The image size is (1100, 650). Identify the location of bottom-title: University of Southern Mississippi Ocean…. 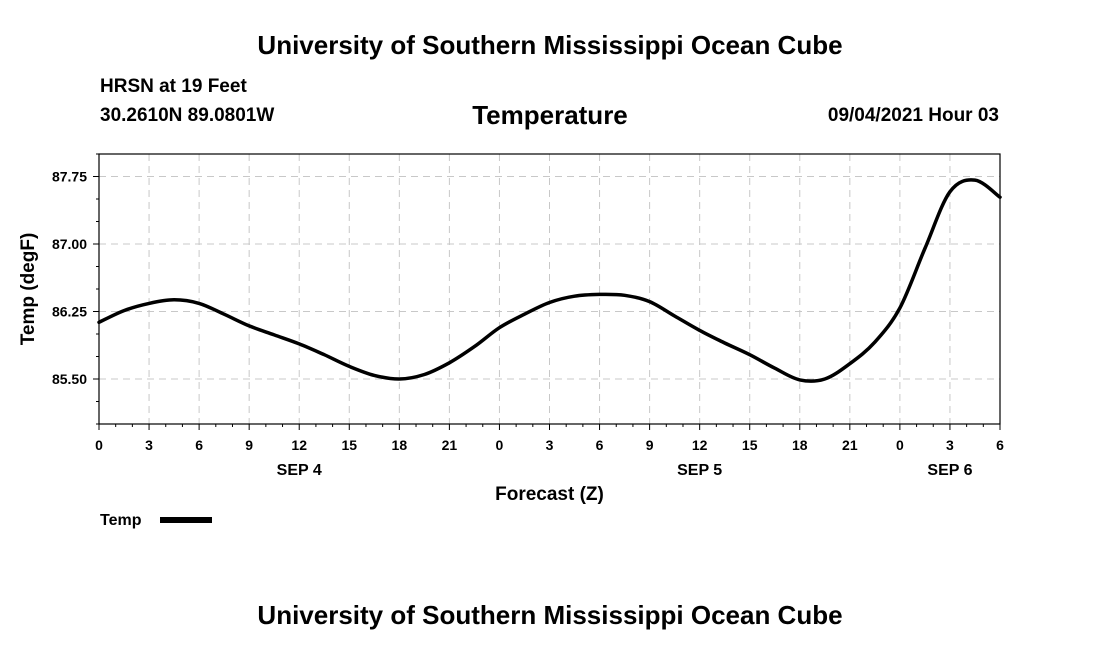
(550, 615).